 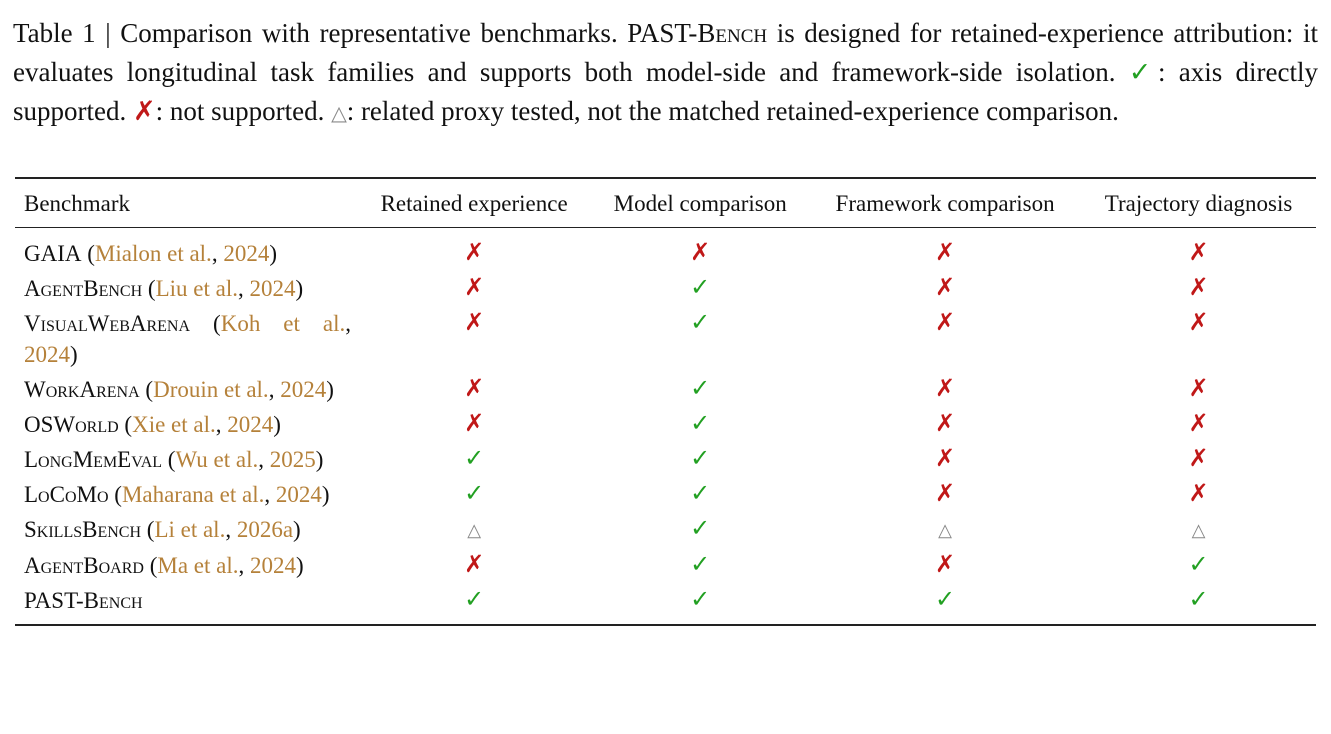 I want to click on benchmark-cell: WorkArena (Drouin et al., 2024), so click(x=186, y=389).